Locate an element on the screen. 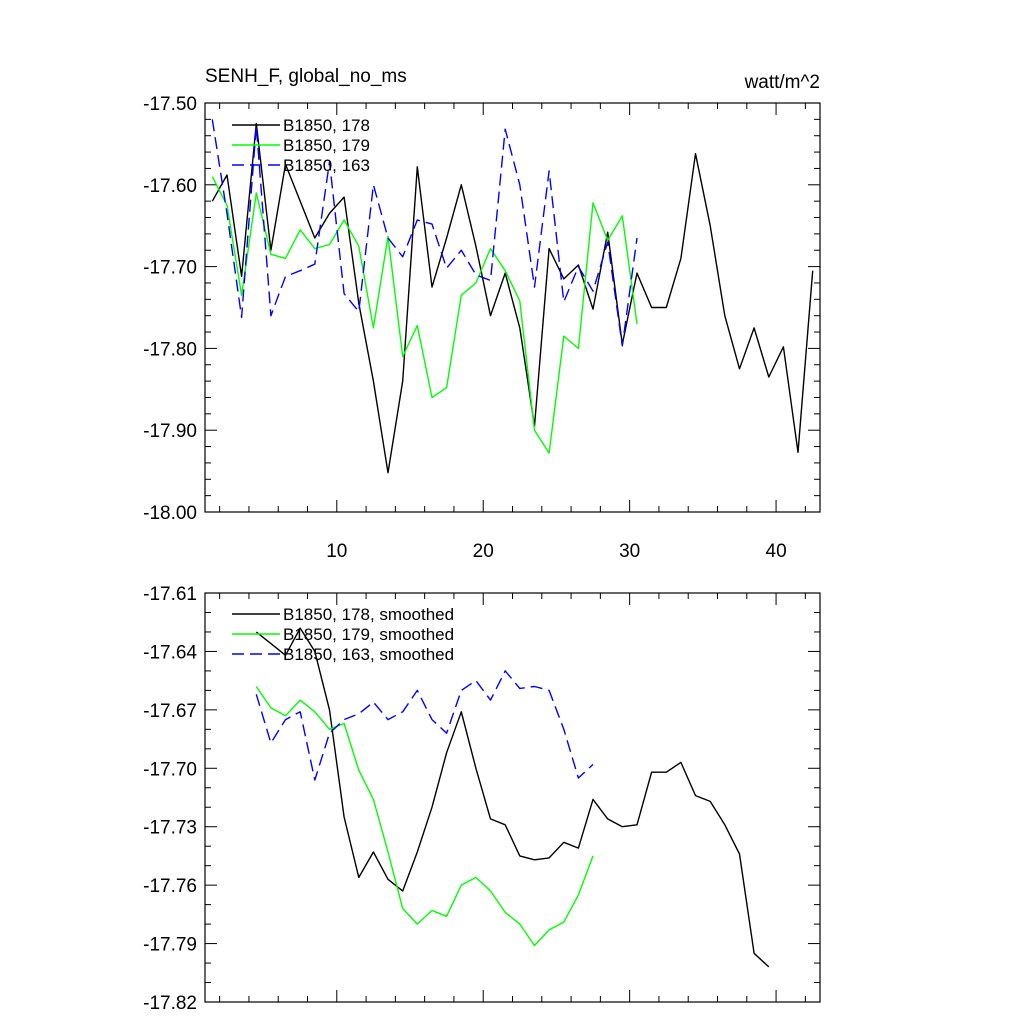 The width and height of the screenshot is (1024, 1029). y-tick-label: -17.50 is located at coordinates (170, 104).